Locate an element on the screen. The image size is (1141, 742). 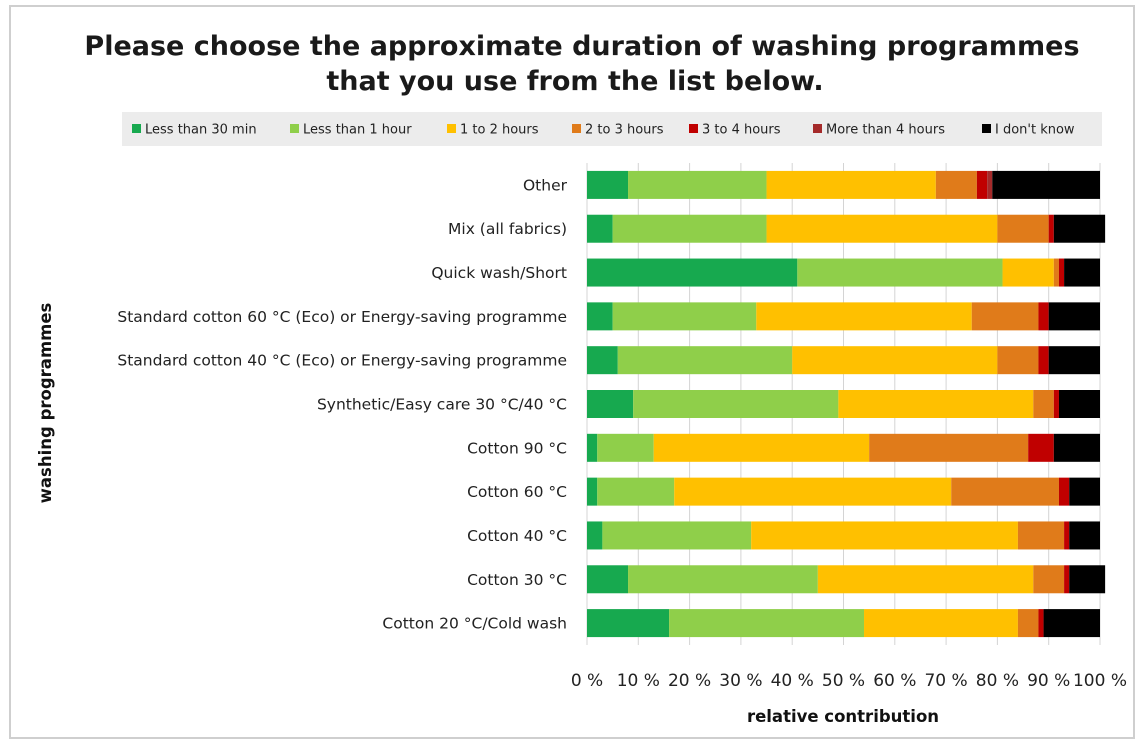
legend-item: Less than 30 min is located at coordinates (194, 130).